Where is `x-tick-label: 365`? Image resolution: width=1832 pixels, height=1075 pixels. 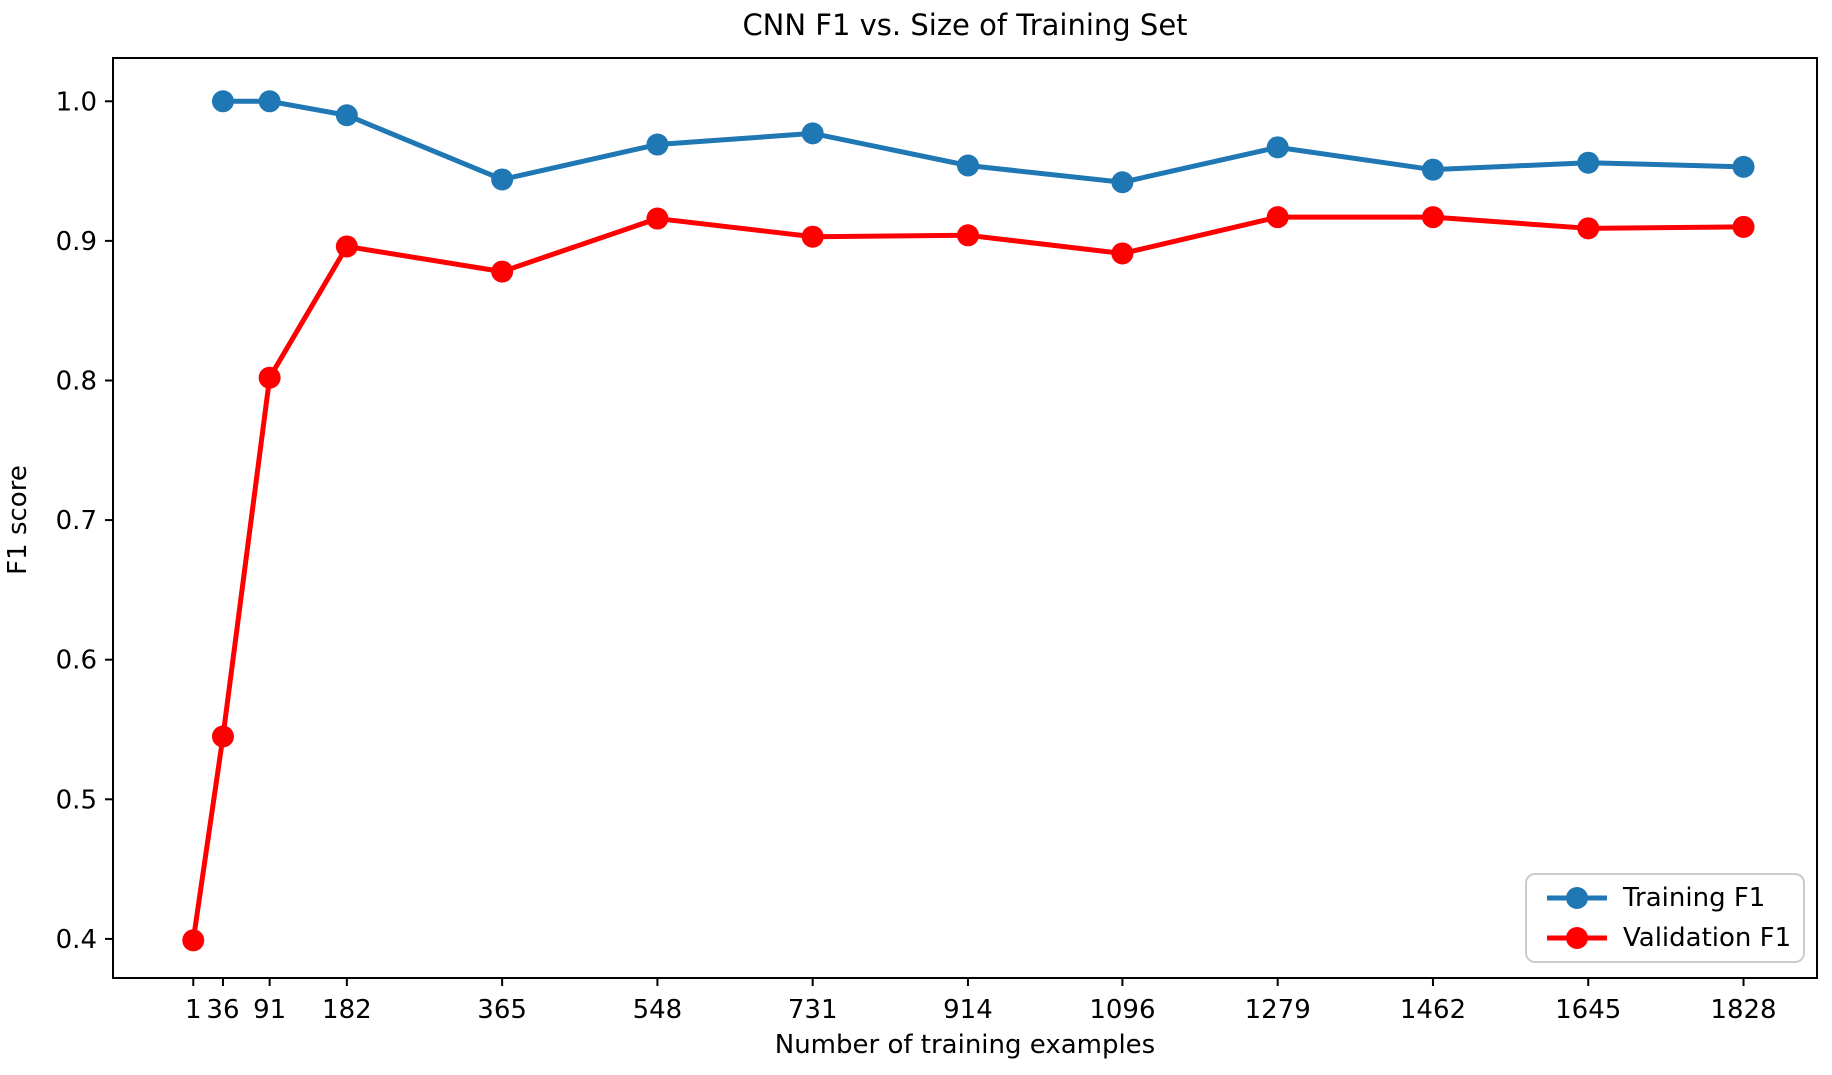
x-tick-label: 365 is located at coordinates (502, 1010).